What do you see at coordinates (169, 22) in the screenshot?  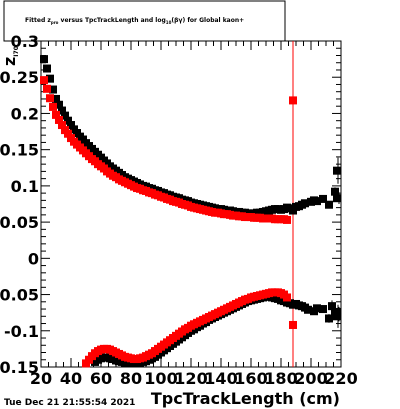 I see `title-part-3: 10` at bounding box center [169, 22].